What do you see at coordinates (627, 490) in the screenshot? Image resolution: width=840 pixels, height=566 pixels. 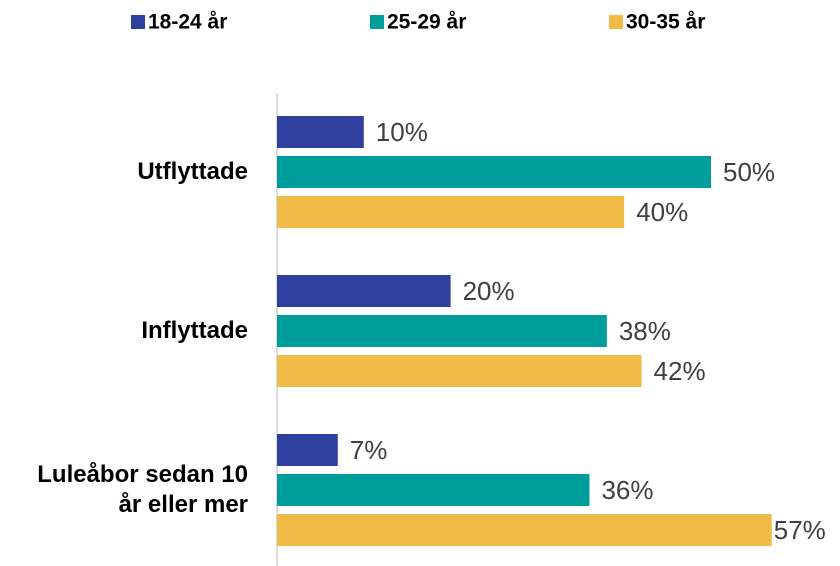 I see `value-label: 36%` at bounding box center [627, 490].